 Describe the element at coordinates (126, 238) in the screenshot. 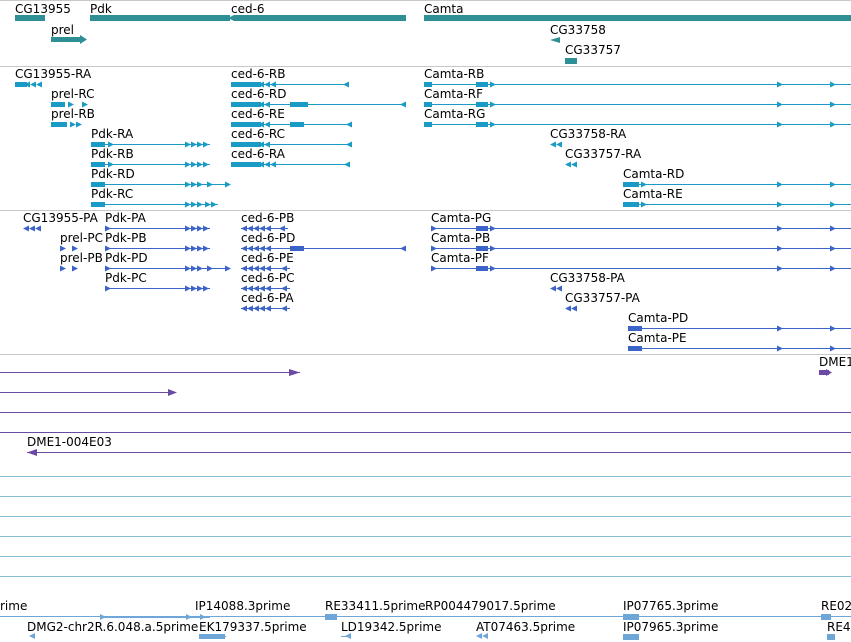

I see `protein-label: Pdk-PB` at that location.